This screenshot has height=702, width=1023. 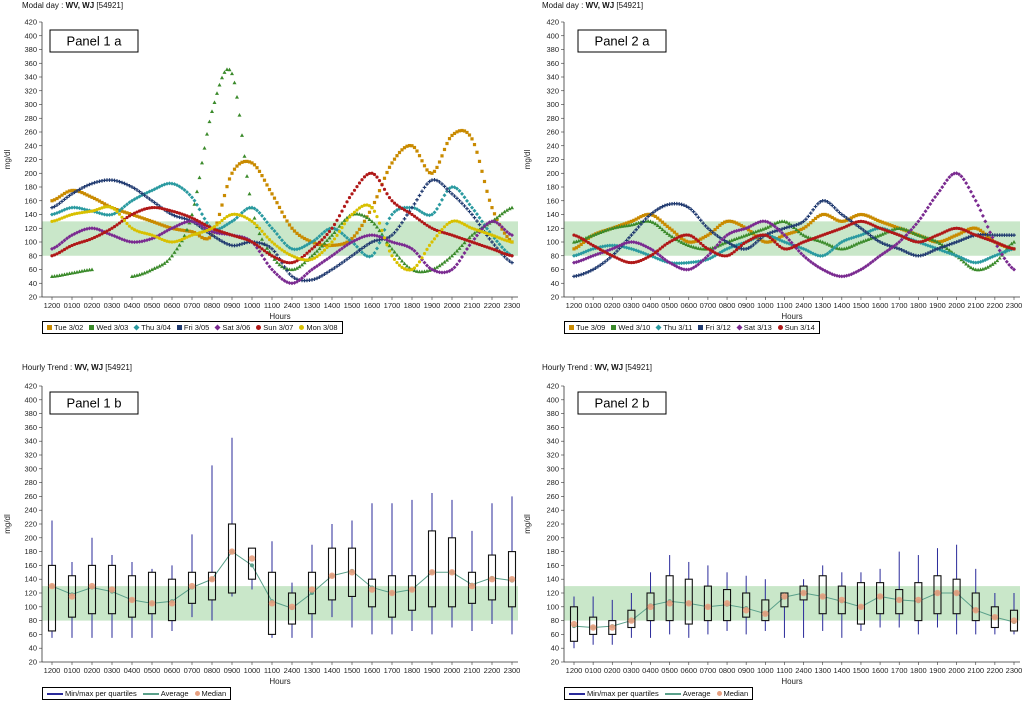 I want to click on x-tick-label: 0800, so click(x=727, y=670).